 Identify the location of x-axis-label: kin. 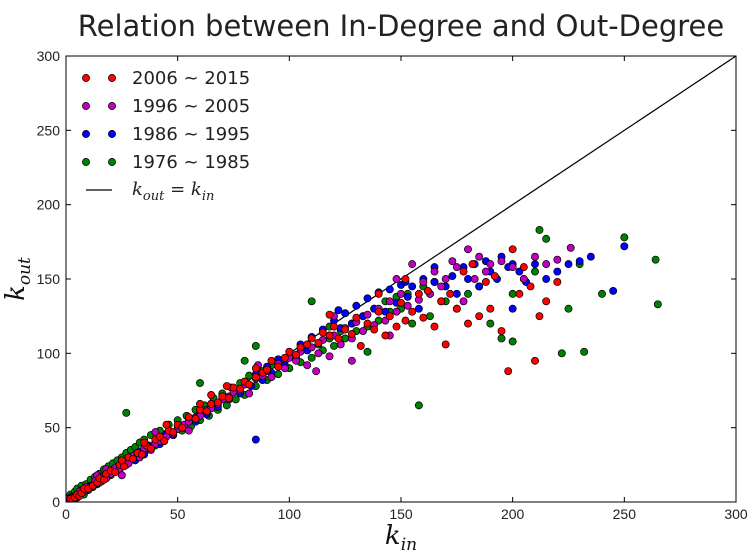
(401, 538).